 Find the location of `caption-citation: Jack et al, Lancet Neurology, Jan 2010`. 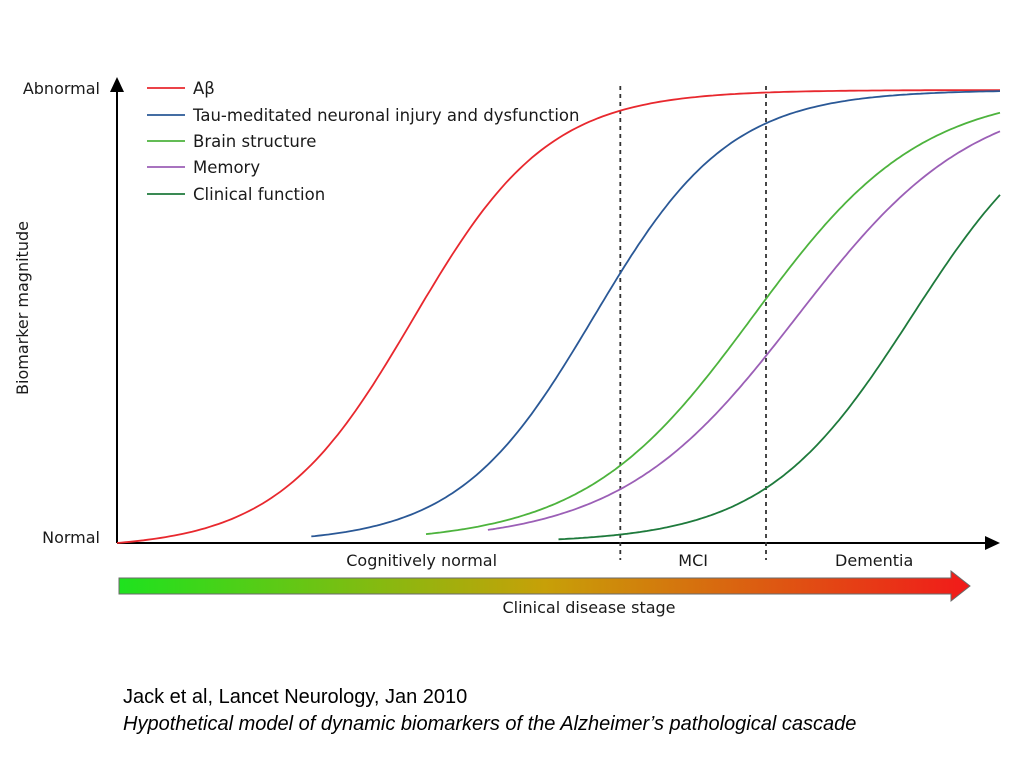

caption-citation: Jack et al, Lancet Neurology, Jan 2010 is located at coordinates (295, 697).